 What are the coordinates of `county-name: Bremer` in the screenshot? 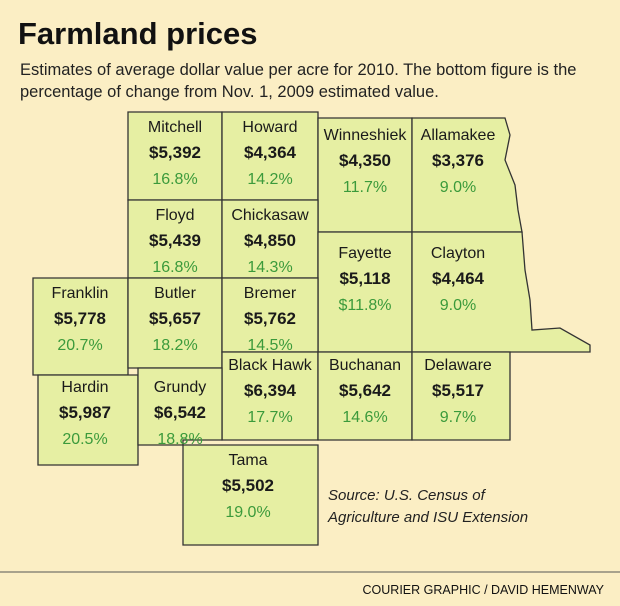 It's located at (270, 293).